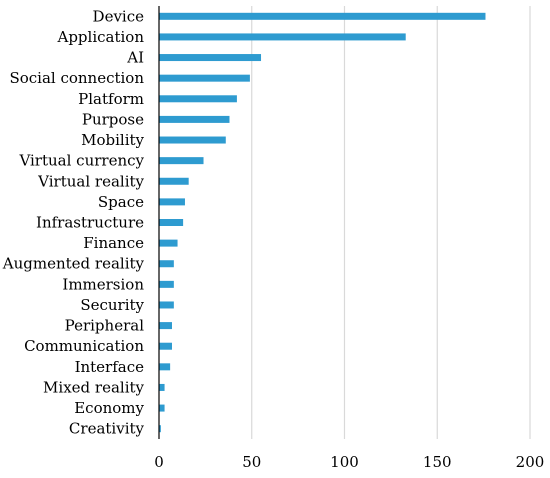 Image resolution: width=550 pixels, height=478 pixels. Describe the element at coordinates (198, 99) in the screenshot. I see `bar-platform` at that location.